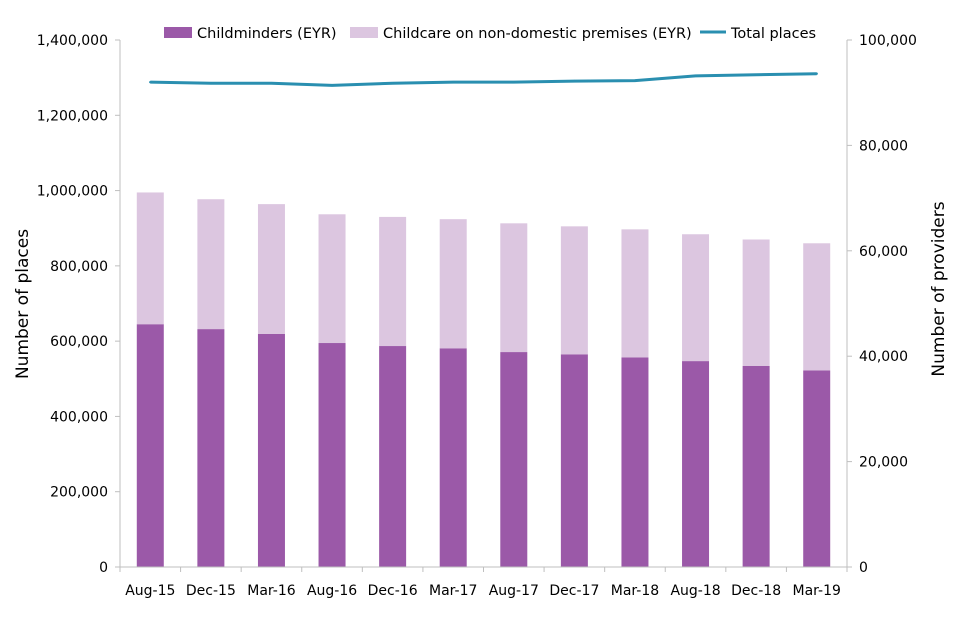 This screenshot has width=960, height=640. I want to click on legend-swatch-non-domestic, so click(364, 32).